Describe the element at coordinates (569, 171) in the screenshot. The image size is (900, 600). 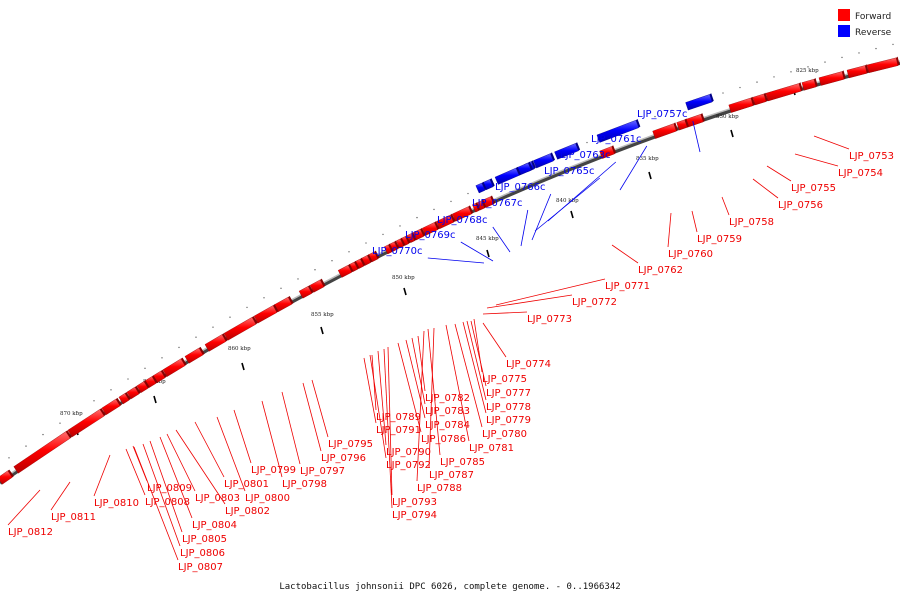
I see `gene-label-ljp-0765c: LJP_0765c` at that location.